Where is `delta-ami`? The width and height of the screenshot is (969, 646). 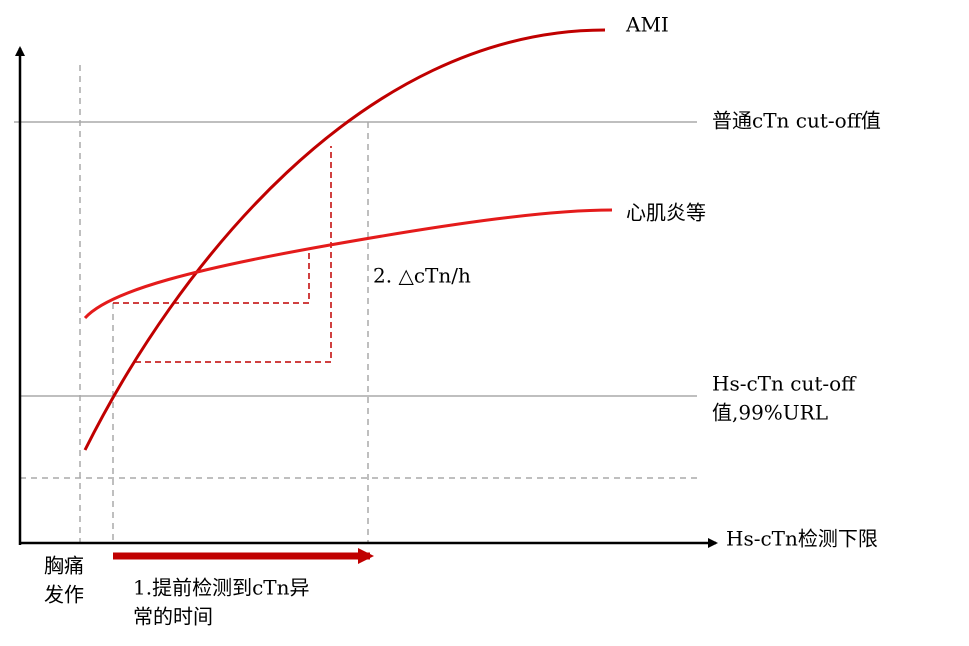 delta-ami is located at coordinates (233, 254).